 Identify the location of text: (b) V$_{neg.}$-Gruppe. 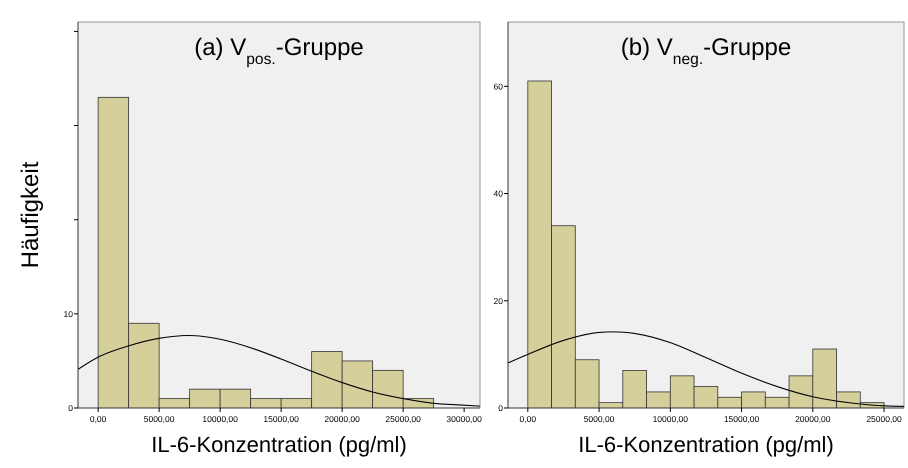
(706, 51).